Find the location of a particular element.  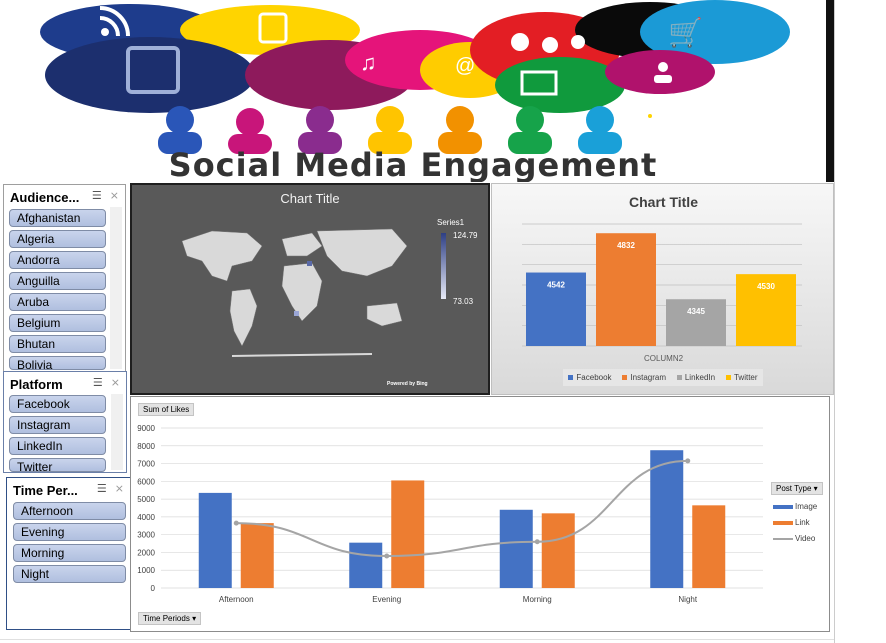

bar-facebook is located at coordinates (556, 309).